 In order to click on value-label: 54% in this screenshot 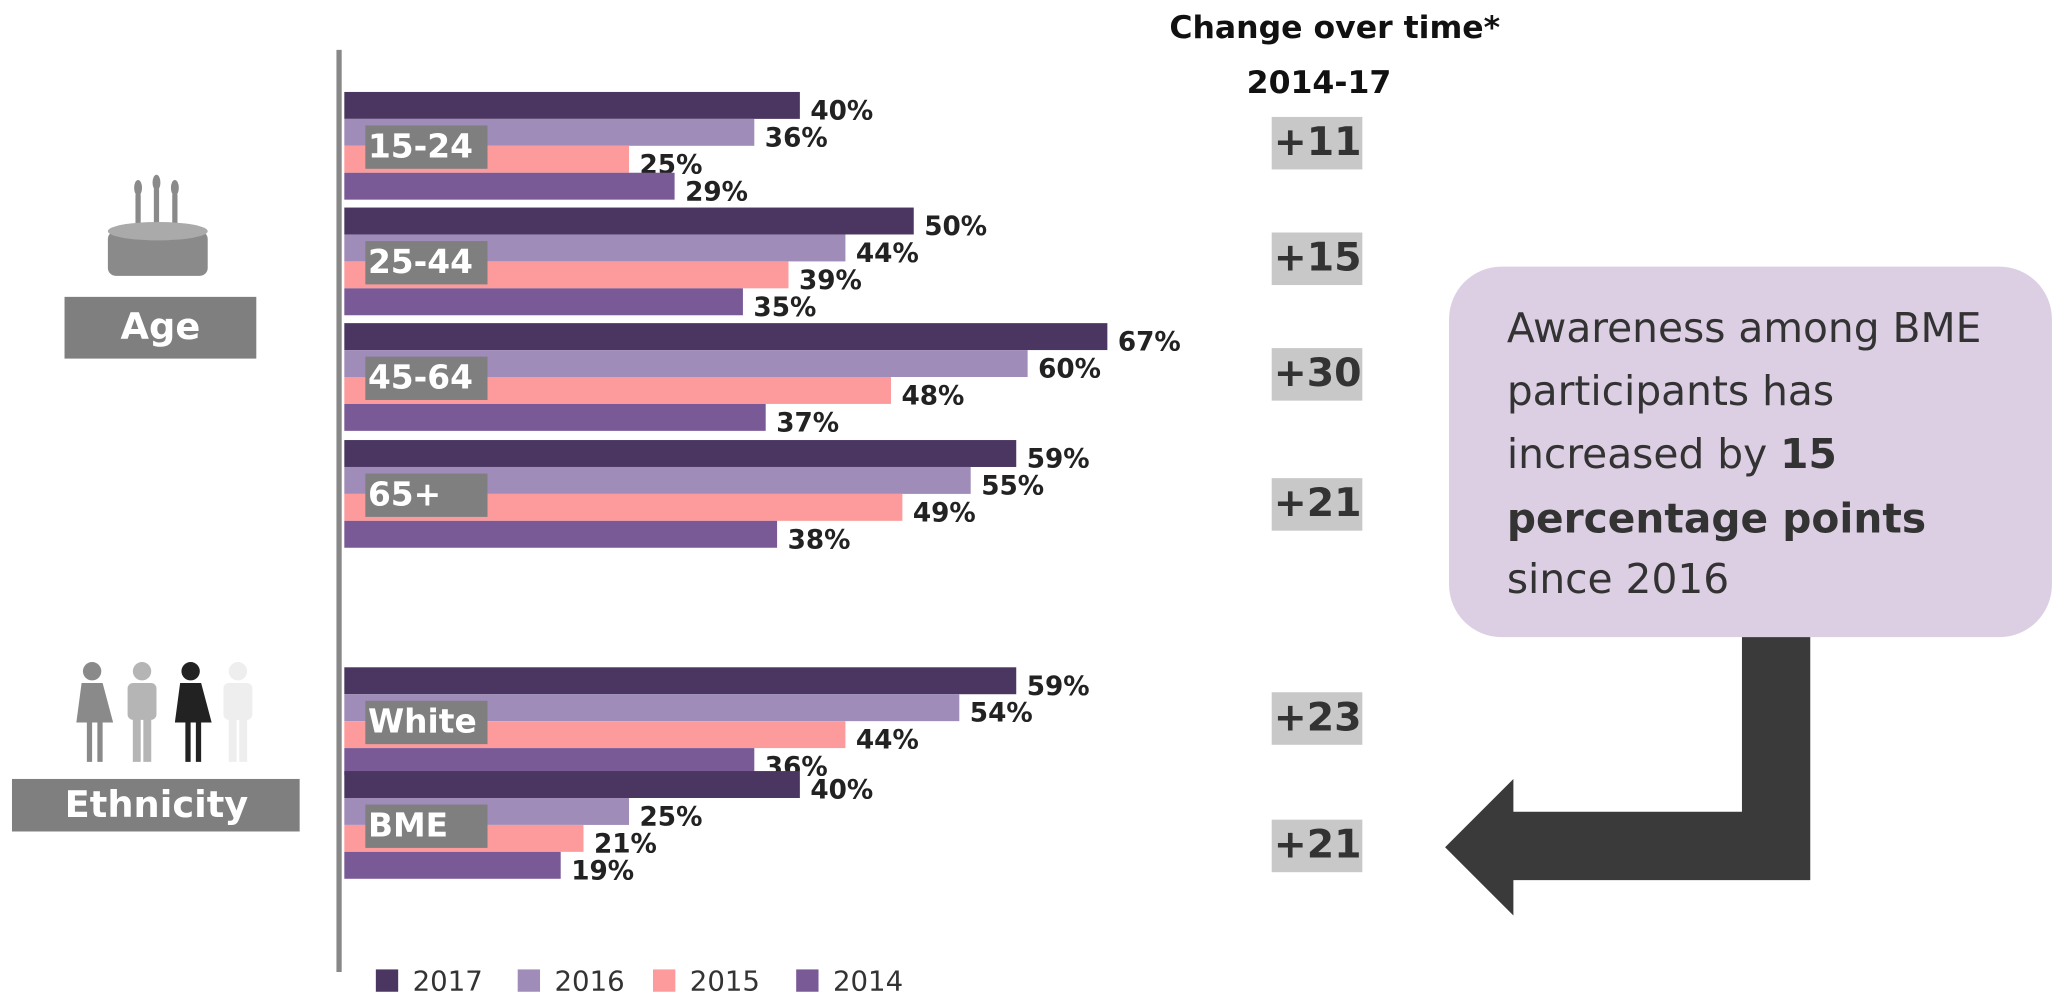, I will do `click(1001, 714)`.